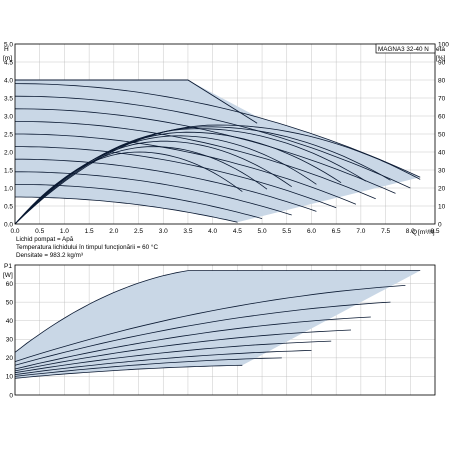  What do you see at coordinates (8, 206) in the screenshot?
I see `top-y-tick-label: 0.5` at bounding box center [8, 206].